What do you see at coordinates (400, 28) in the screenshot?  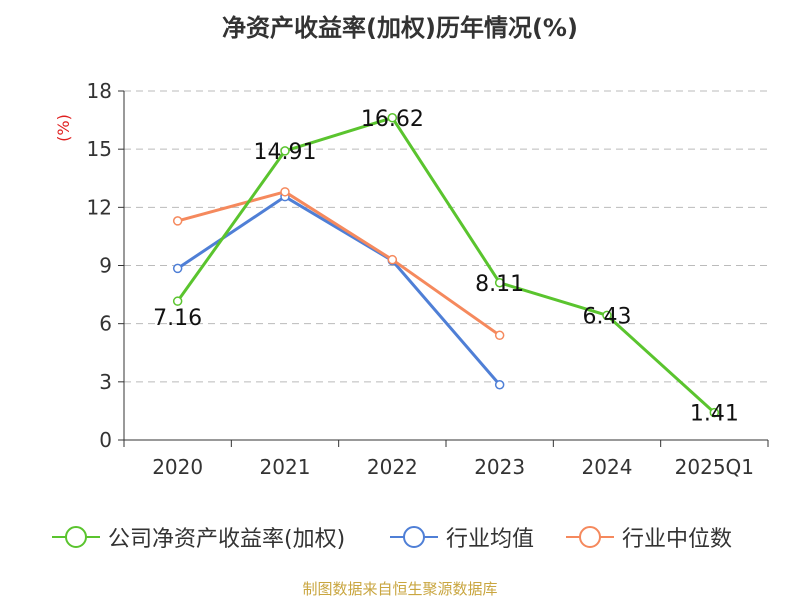 I see `chart-title: 净资产收益率(加权)历年情况(%)` at bounding box center [400, 28].